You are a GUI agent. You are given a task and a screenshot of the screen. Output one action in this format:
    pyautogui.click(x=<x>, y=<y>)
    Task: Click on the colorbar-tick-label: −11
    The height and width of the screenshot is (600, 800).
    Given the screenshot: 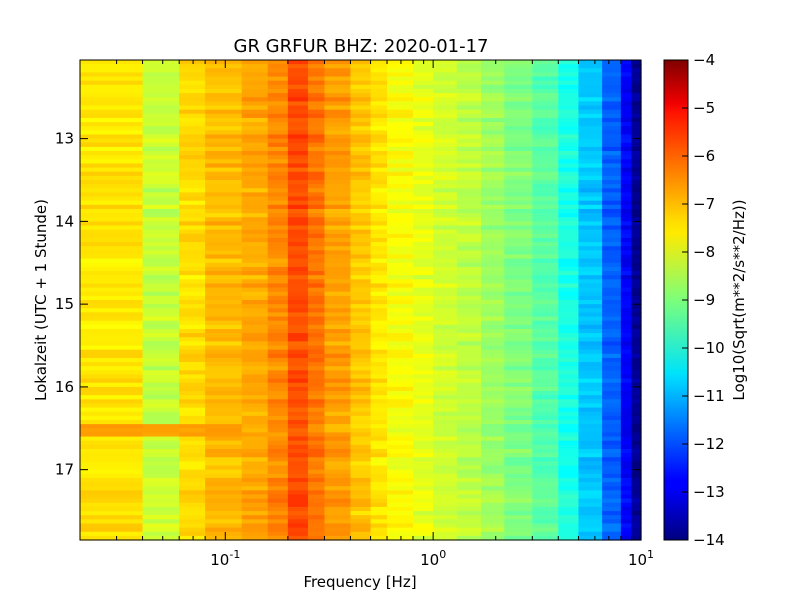 What is the action you would take?
    pyautogui.click(x=709, y=396)
    